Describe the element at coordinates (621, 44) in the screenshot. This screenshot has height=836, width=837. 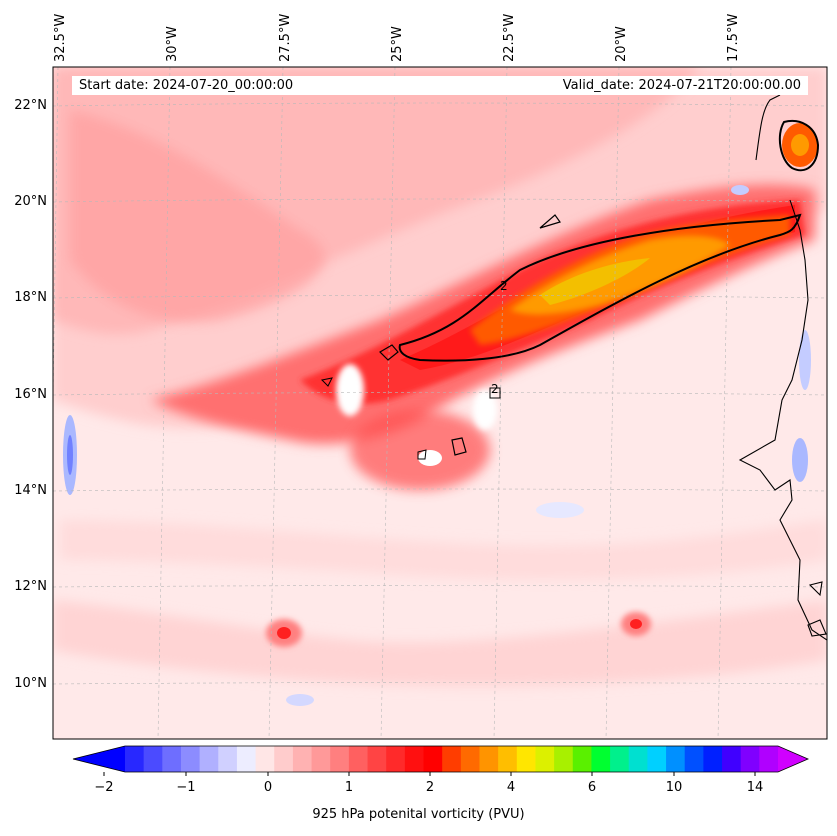
I see `longitude-label: 20°W` at that location.